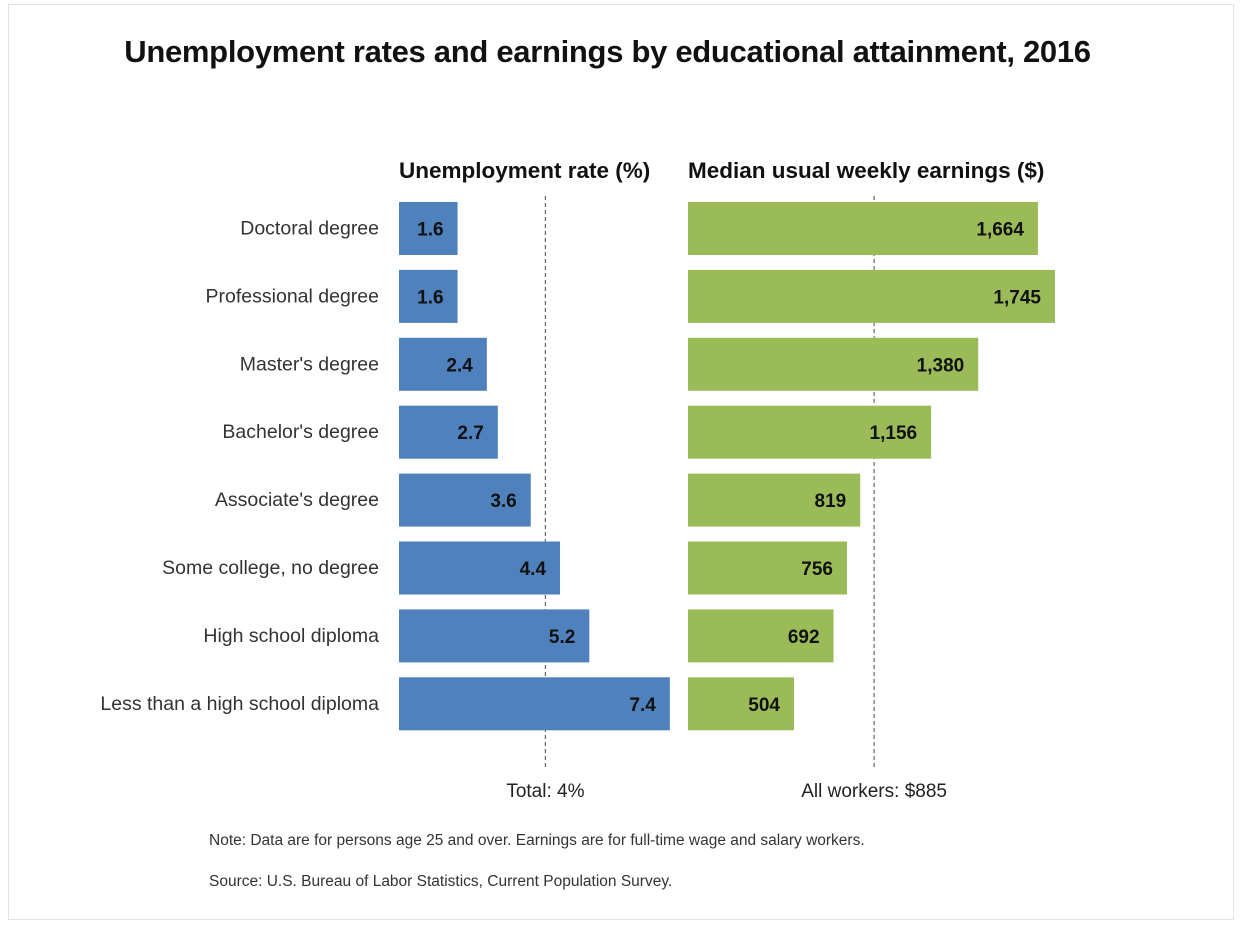 The image size is (1243, 927). I want to click on unemployment-value-label: 2.4, so click(459, 365).